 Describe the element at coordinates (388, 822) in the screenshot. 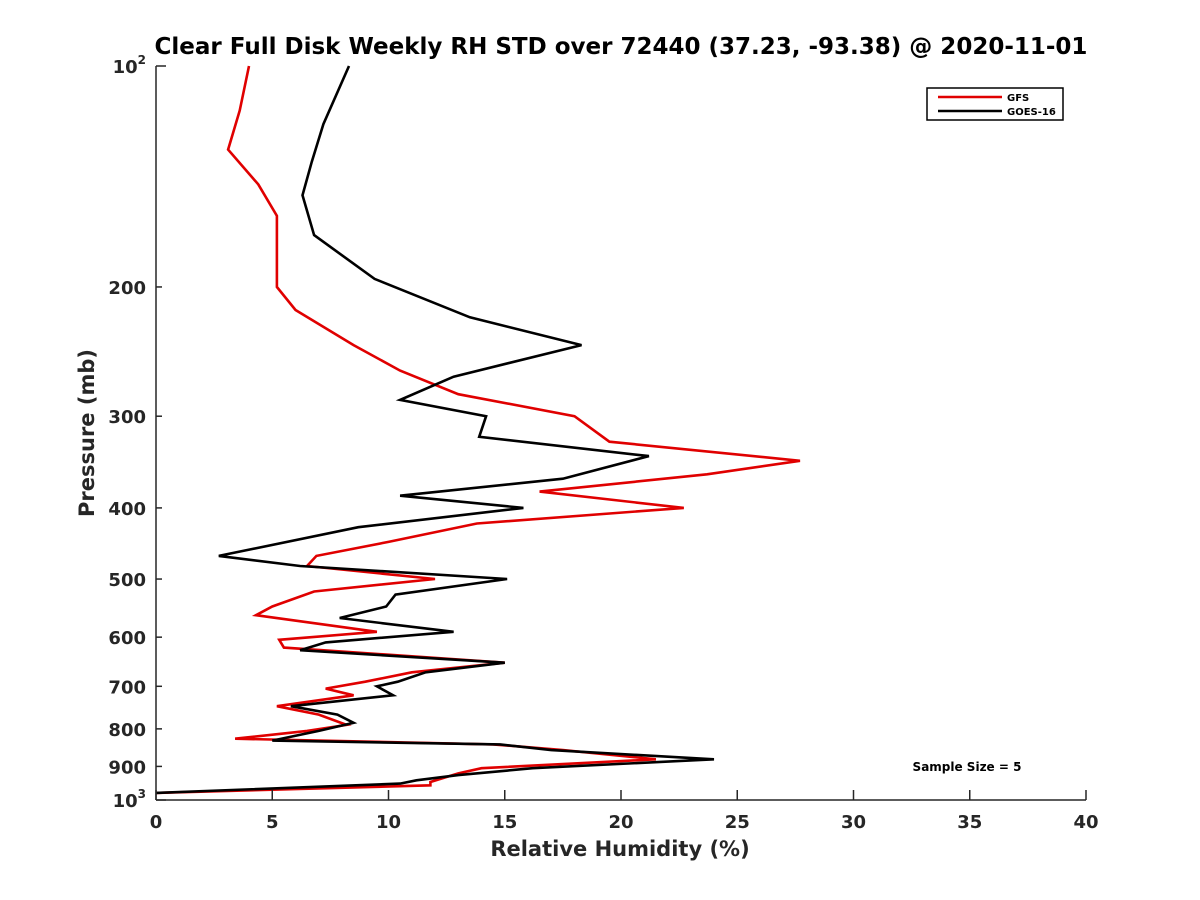

I see `x-tick-label: 10` at that location.